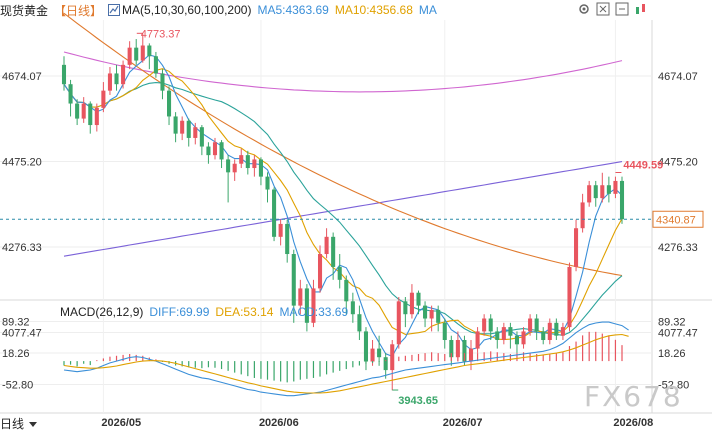  Describe the element at coordinates (16, 323) in the screenshot. I see `macd-axis-label-left: 89.32` at that location.